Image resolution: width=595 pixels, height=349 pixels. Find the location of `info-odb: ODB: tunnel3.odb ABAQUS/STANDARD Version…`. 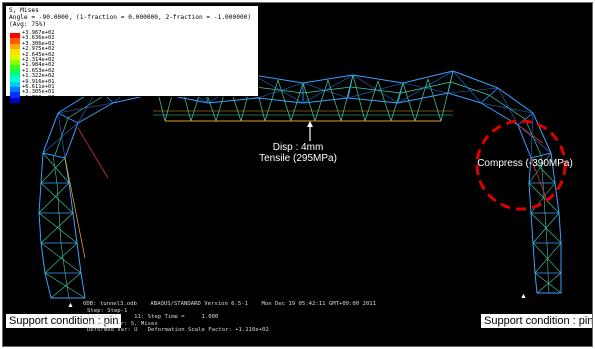

info-odb: ODB: tunnel3.odb ABAQUS/STANDARD Version… is located at coordinates (229, 304).